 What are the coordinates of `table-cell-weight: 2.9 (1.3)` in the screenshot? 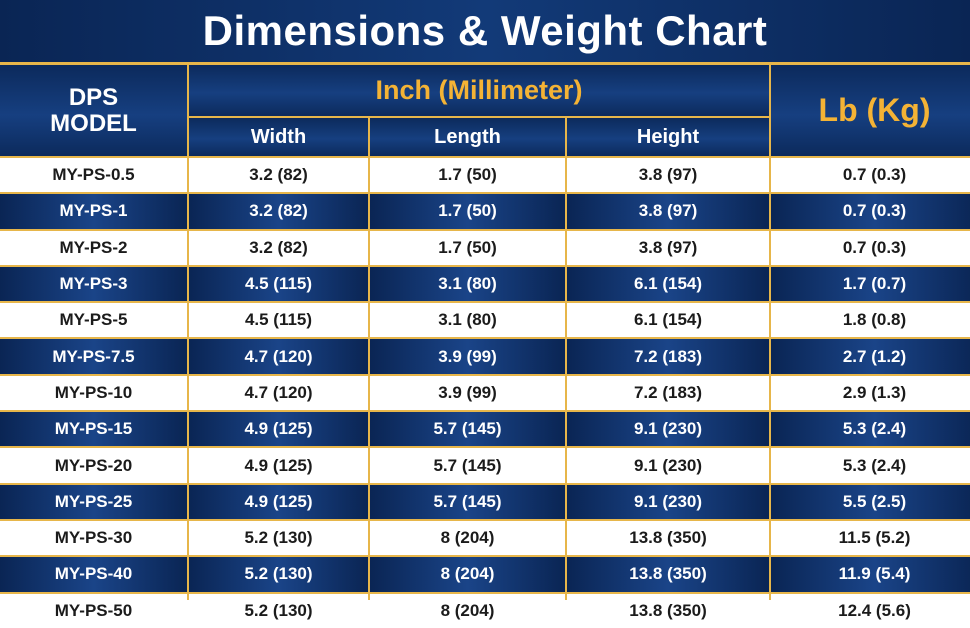 It's located at (870, 393).